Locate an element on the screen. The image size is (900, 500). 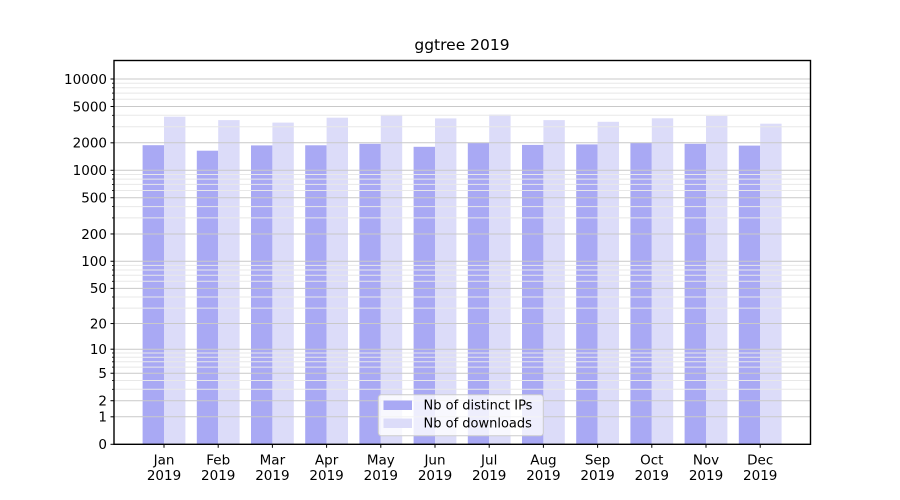
x-tick-label-month: Jan is located at coordinates (164, 461).